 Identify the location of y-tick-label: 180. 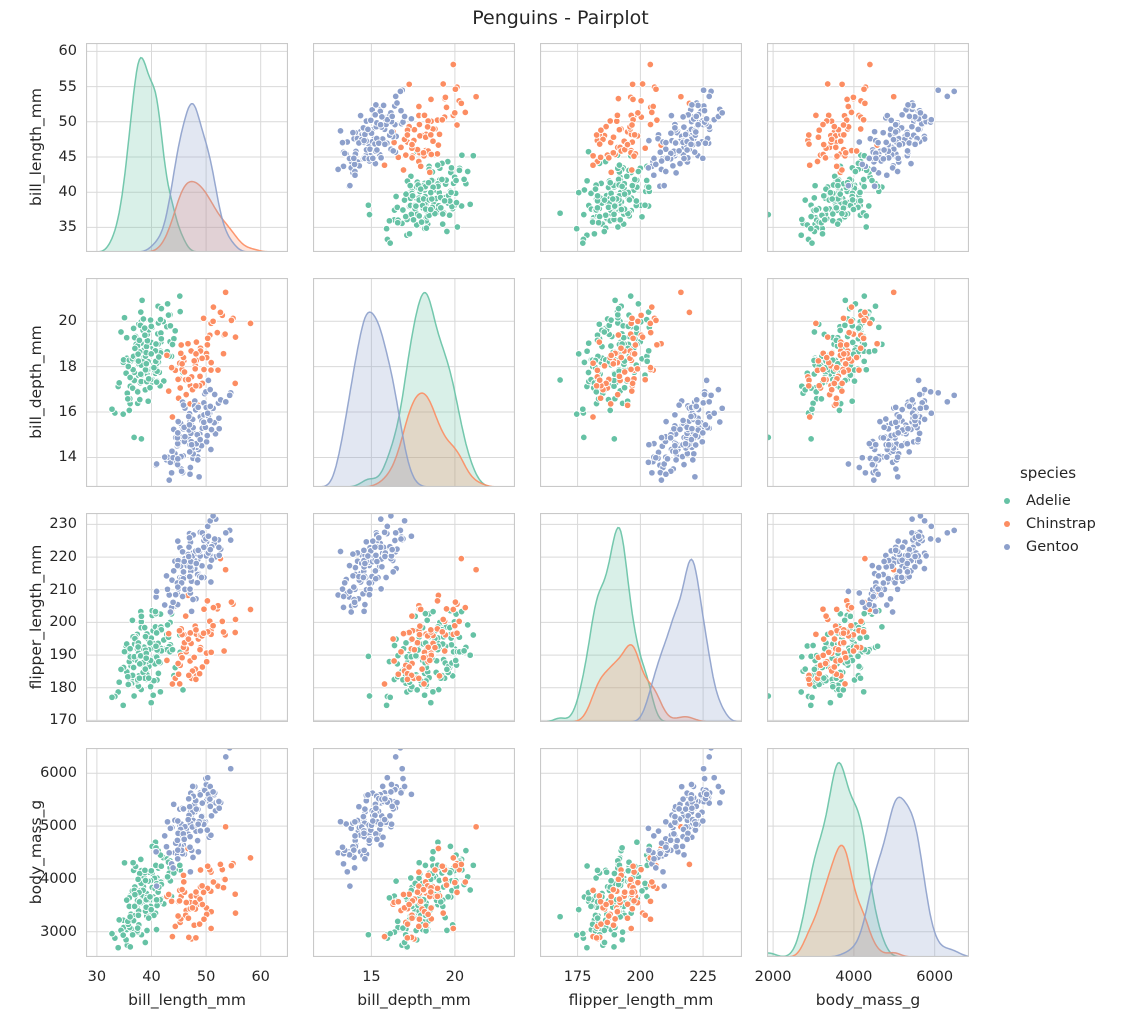
(63, 687).